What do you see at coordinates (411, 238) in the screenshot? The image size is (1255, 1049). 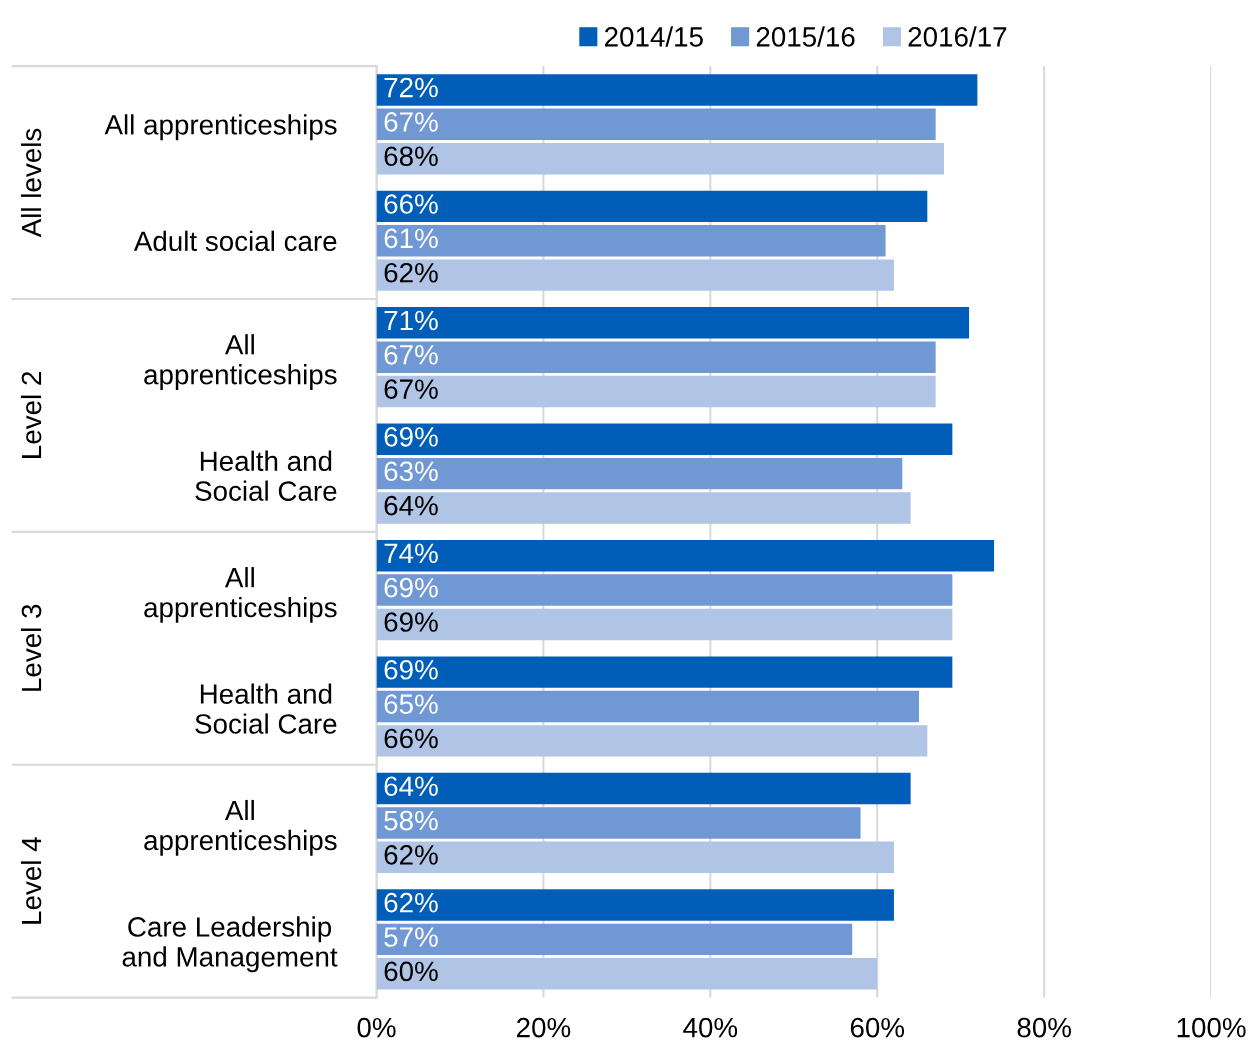 I see `data-label: 61%` at bounding box center [411, 238].